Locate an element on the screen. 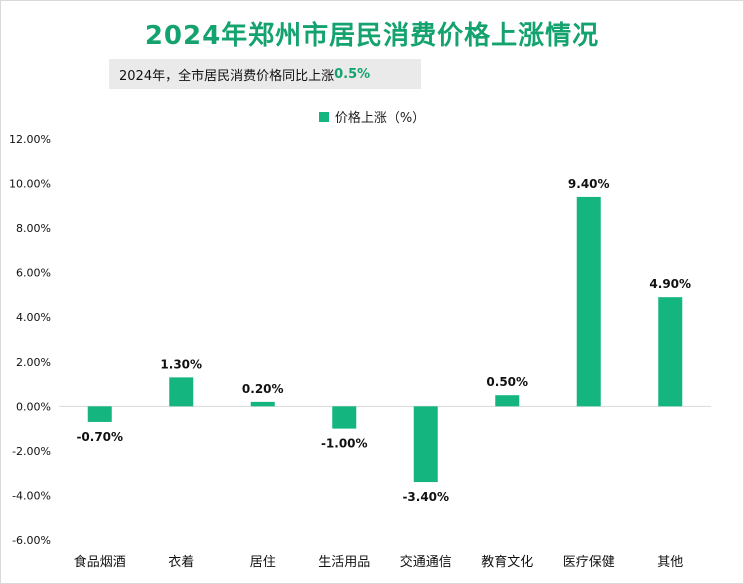 The width and height of the screenshot is (744, 584). legend: 价格上涨（%） is located at coordinates (372, 116).